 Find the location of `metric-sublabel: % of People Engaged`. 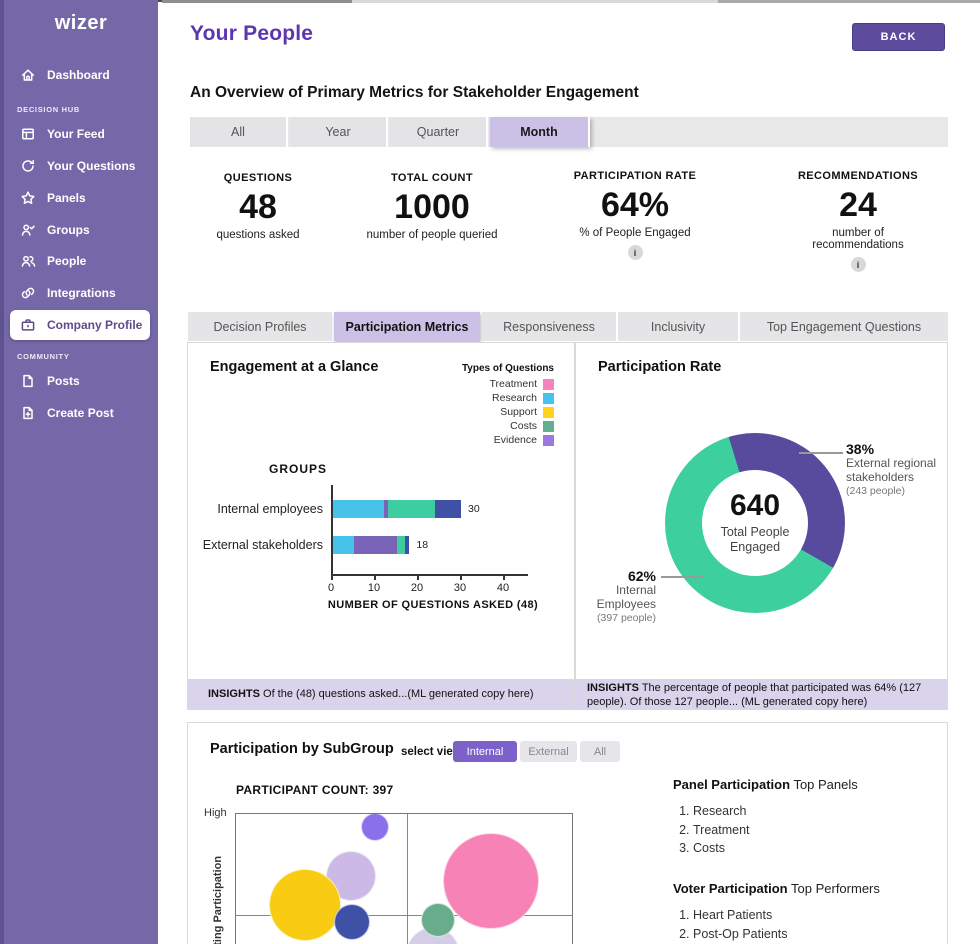

metric-sublabel: % of People Engaged is located at coordinates (635, 233).